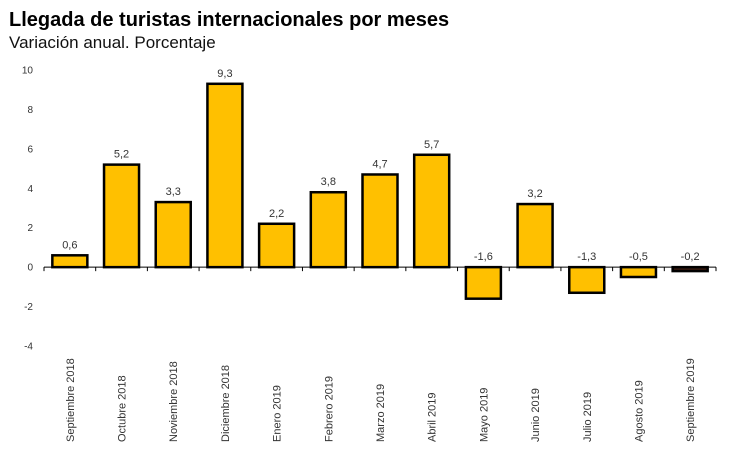 The width and height of the screenshot is (741, 455). I want to click on y-tick-label: 6, so click(30, 149).